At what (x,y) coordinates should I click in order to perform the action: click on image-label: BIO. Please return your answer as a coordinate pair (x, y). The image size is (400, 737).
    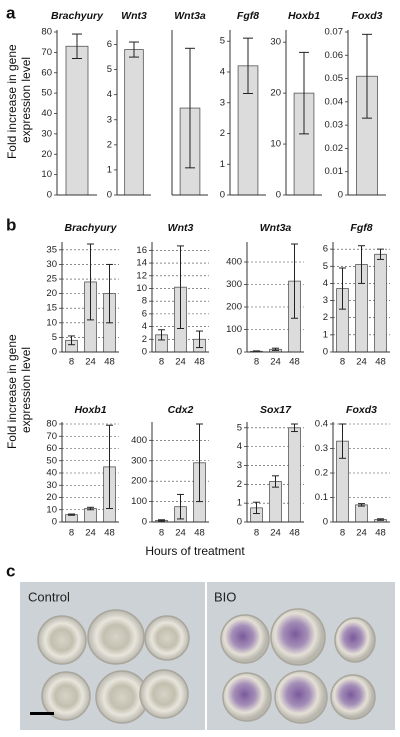
    Looking at the image, I should click on (225, 596).